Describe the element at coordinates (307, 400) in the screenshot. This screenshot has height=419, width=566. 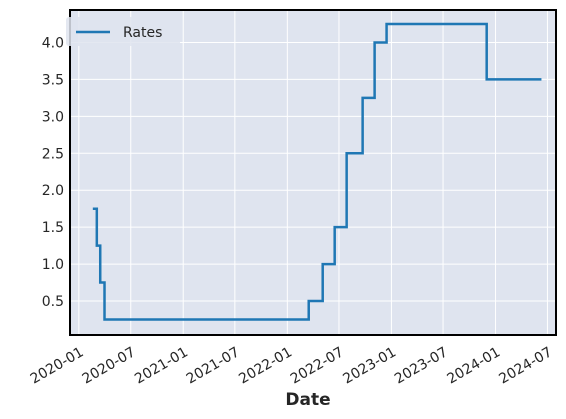
I see `x-axis-label: Date` at that location.